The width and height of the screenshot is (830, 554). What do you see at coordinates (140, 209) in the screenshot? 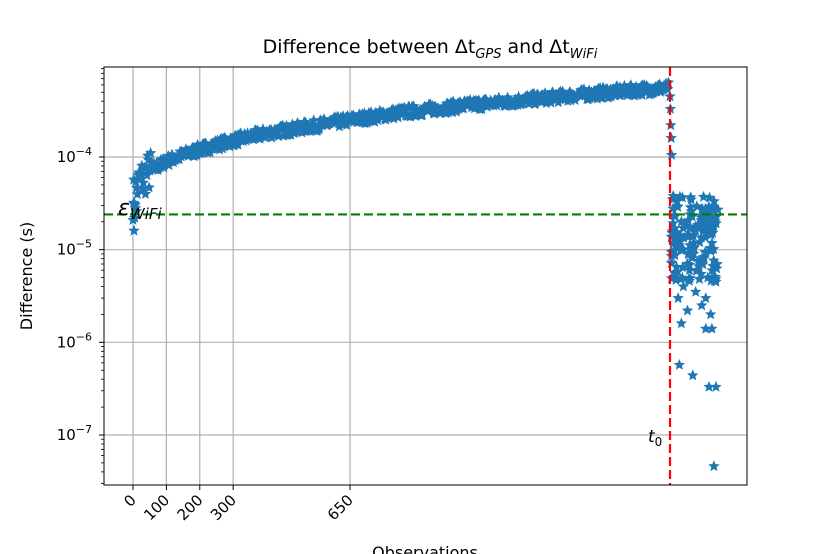
I see `epsilon-wifi-label: εWiFi` at bounding box center [140, 209].